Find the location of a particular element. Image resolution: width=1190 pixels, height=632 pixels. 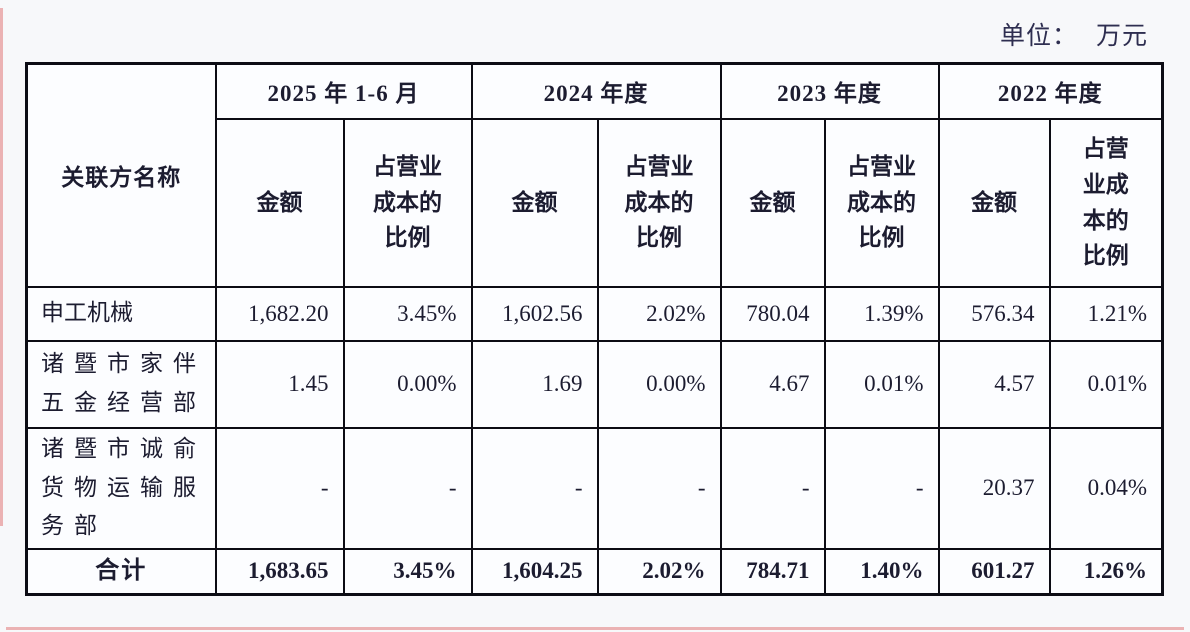

header-period-2024: 2024 年度 is located at coordinates (596, 91).